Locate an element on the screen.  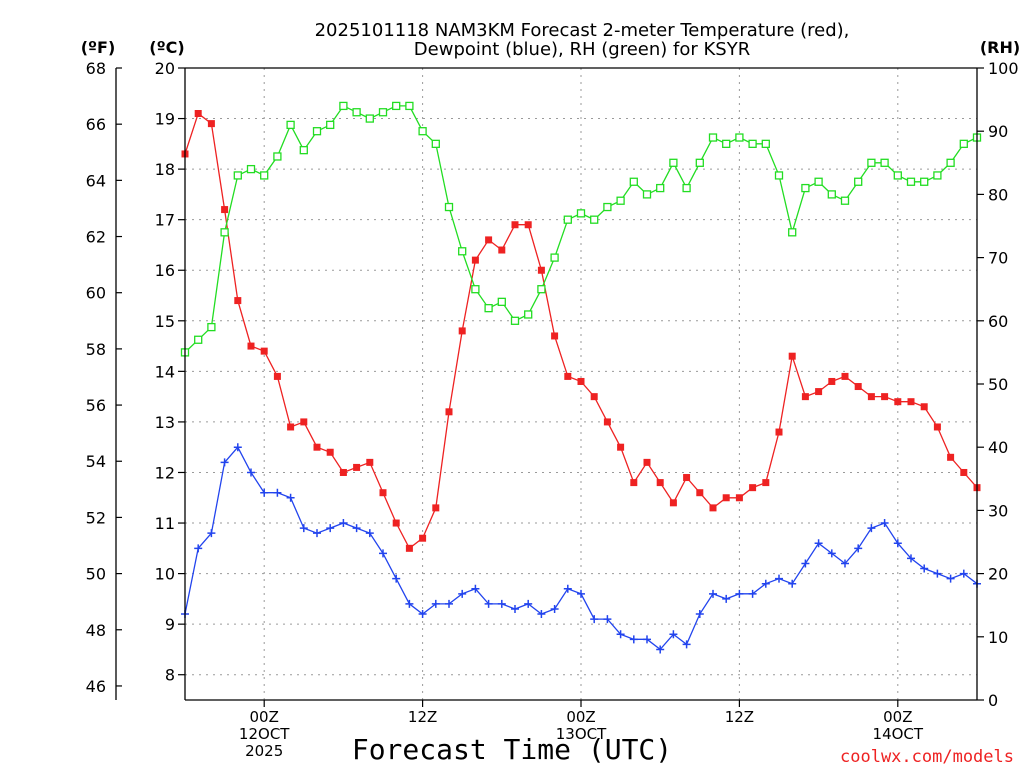
celsius-tick-label: 13 is located at coordinates (165, 422).